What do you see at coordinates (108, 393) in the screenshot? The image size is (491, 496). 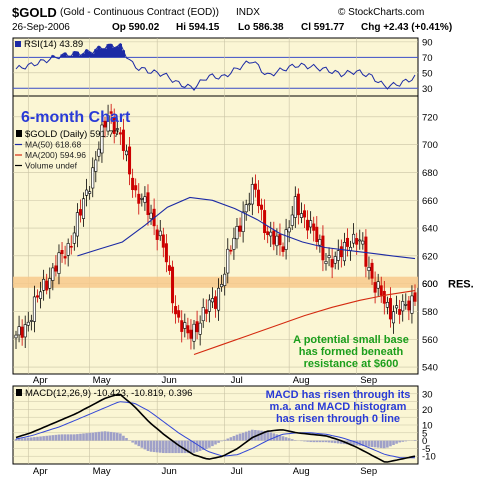 I see `macd-legend: MACD(12,26,9) -10.423, -10.819, 0.396` at bounding box center [108, 393].